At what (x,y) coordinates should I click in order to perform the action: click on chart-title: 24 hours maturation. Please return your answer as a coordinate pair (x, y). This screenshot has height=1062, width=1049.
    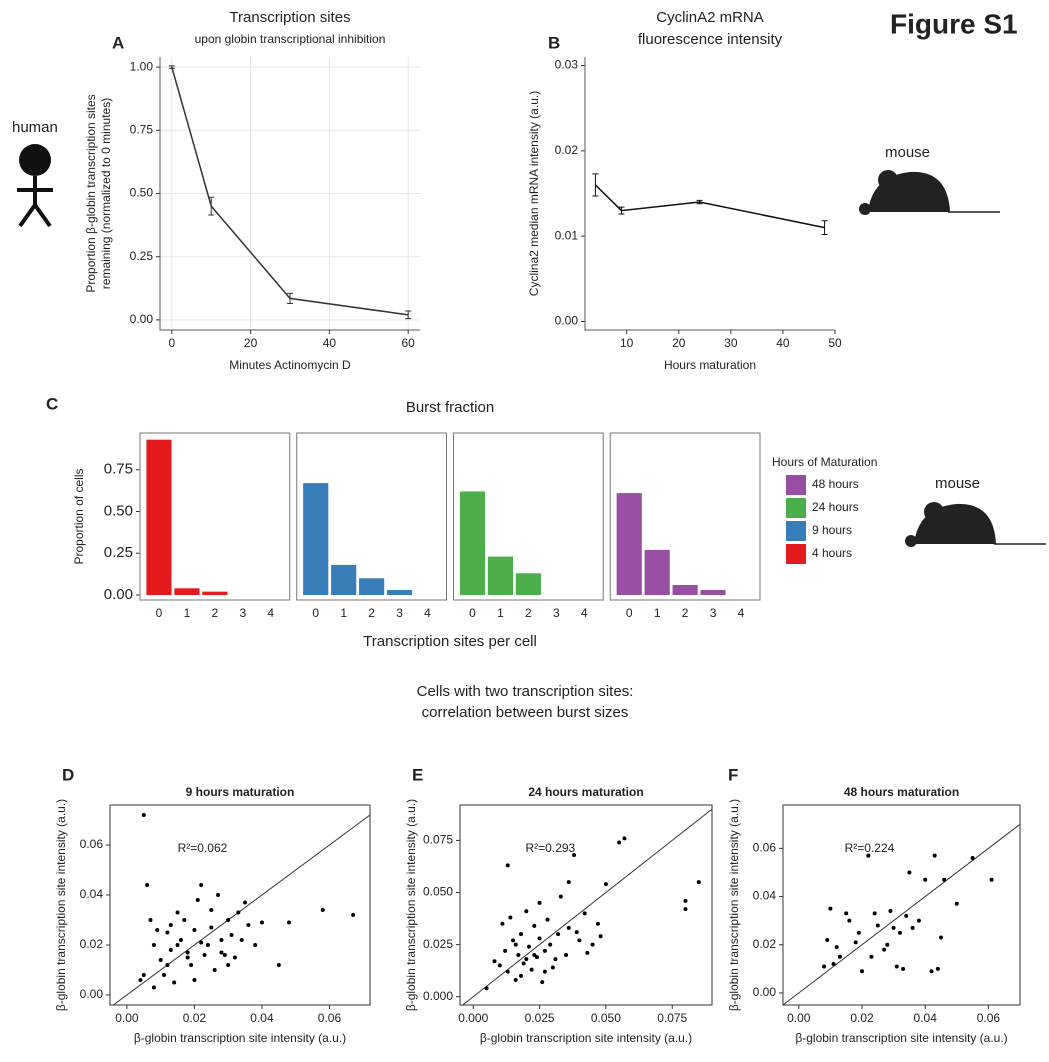
    Looking at the image, I should click on (585, 792).